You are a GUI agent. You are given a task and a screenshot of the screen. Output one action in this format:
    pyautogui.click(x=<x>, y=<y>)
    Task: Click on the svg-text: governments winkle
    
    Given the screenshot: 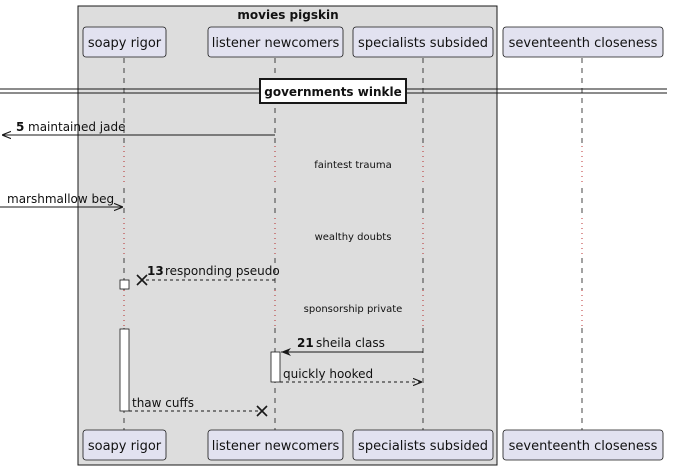 What is the action you would take?
    pyautogui.click(x=332, y=92)
    